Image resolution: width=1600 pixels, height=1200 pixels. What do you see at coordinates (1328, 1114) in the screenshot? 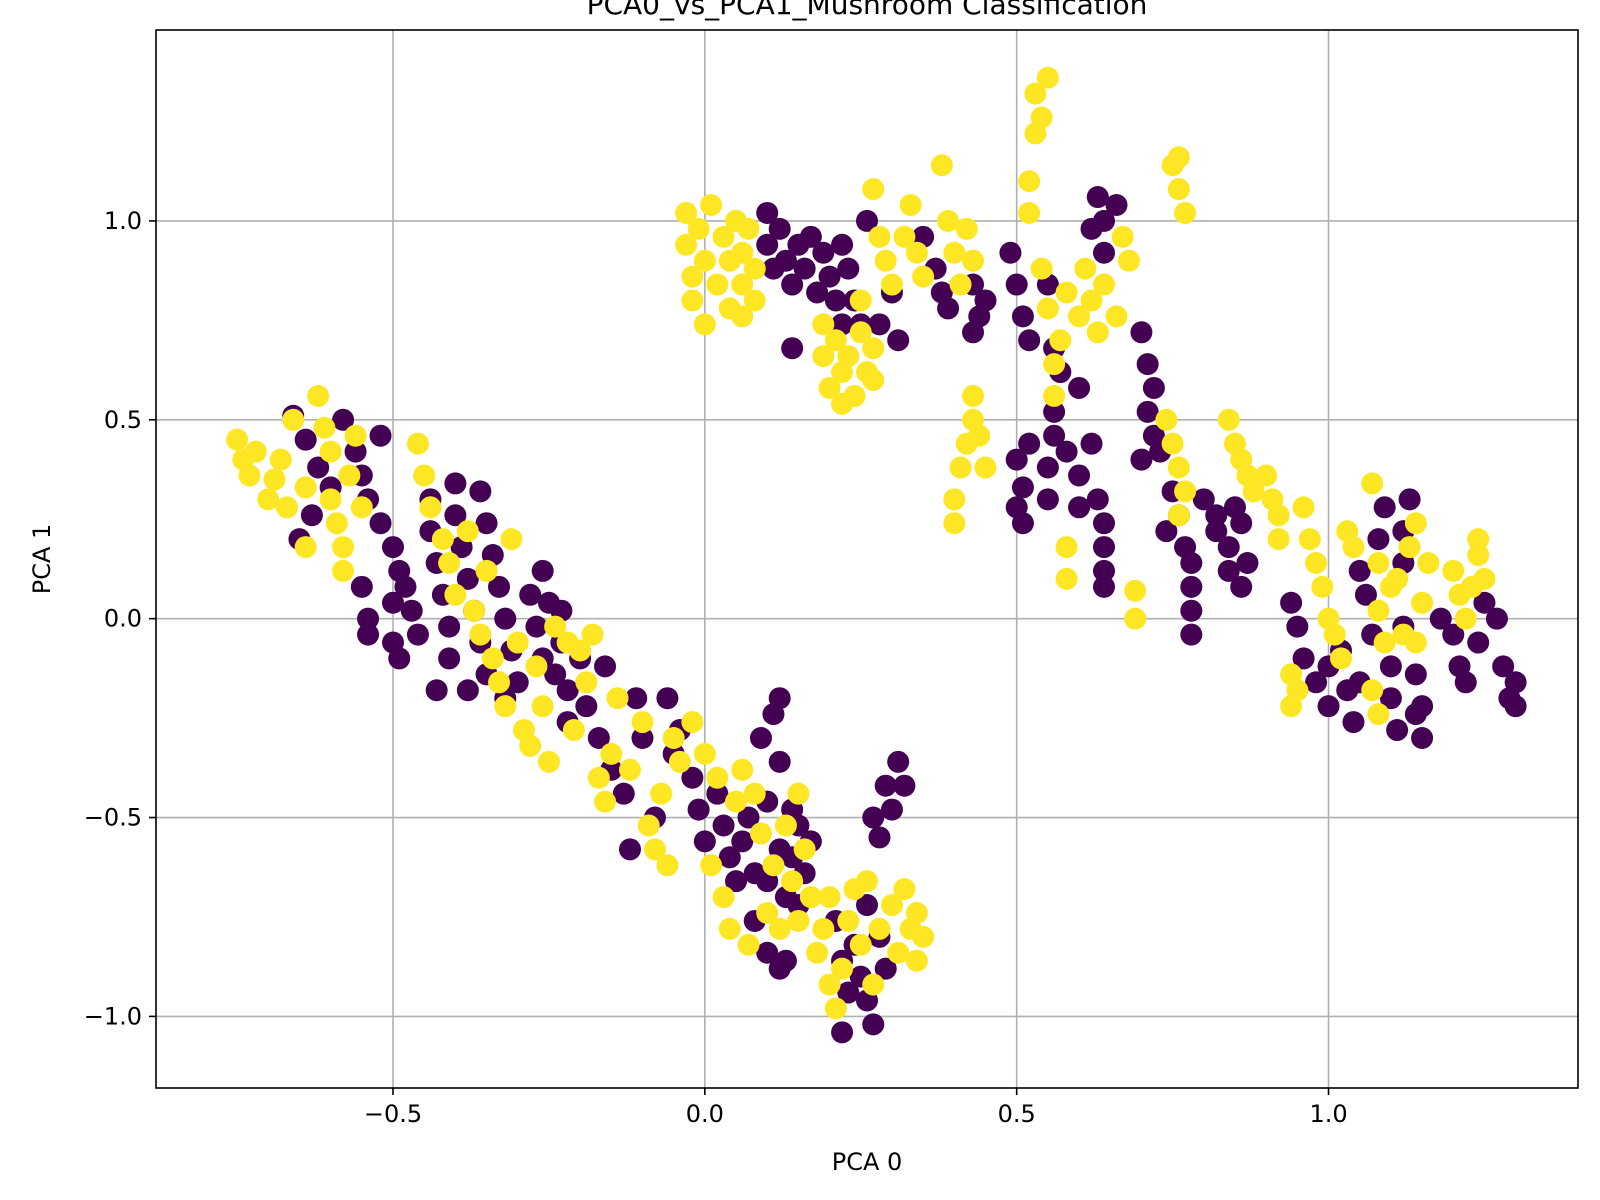
I see `x-tick-label: 1.0` at bounding box center [1328, 1114].